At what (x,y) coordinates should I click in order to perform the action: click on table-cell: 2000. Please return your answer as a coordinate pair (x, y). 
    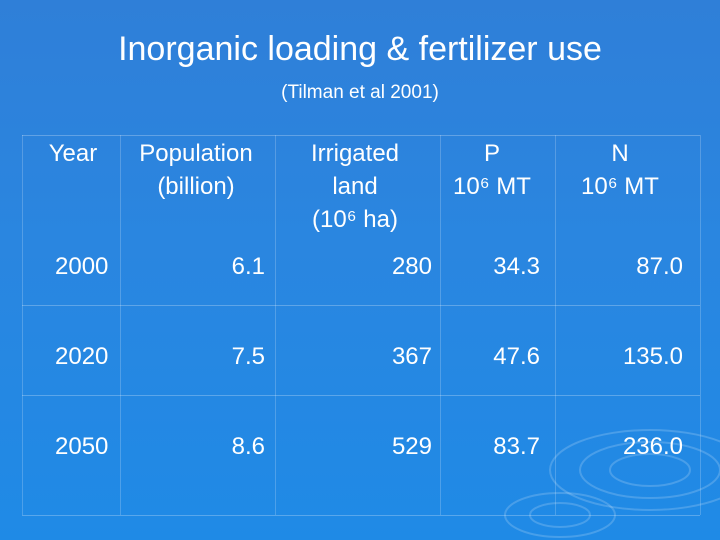
    Looking at the image, I should click on (82, 266).